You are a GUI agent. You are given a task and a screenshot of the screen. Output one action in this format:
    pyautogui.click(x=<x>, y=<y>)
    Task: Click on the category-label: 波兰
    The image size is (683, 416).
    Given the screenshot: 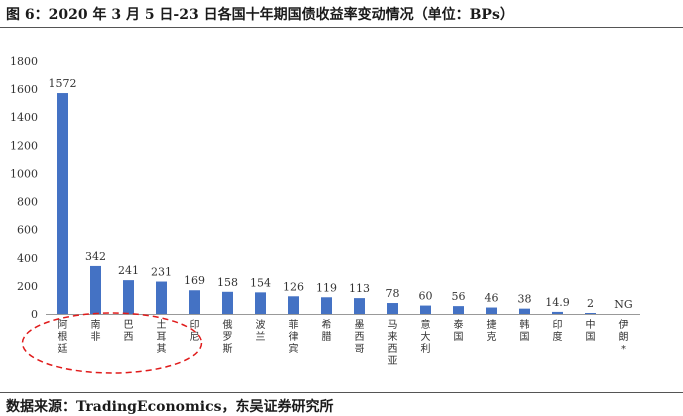 What is the action you would take?
    pyautogui.click(x=261, y=330)
    